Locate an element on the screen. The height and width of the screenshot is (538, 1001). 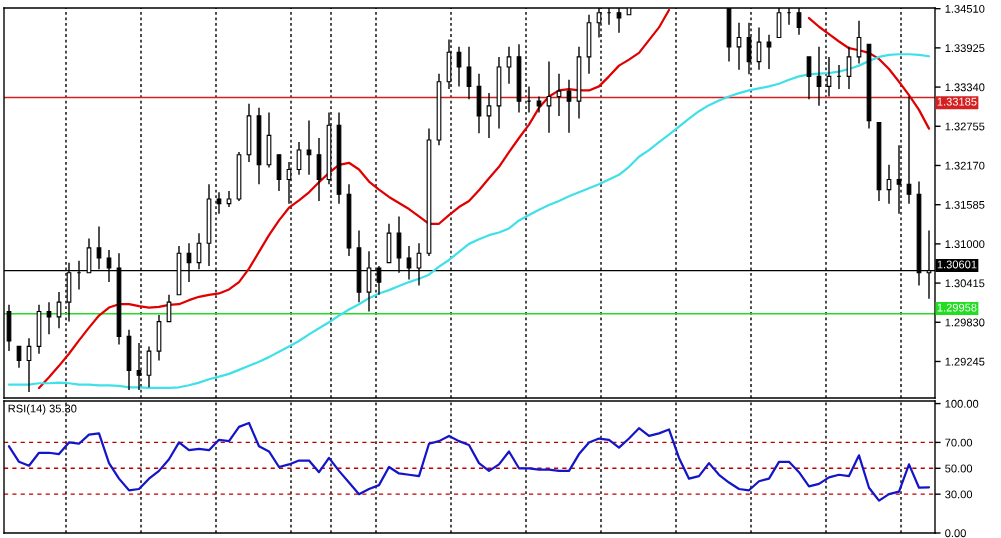
y-tick-label: 1.32170 is located at coordinates (965, 165).